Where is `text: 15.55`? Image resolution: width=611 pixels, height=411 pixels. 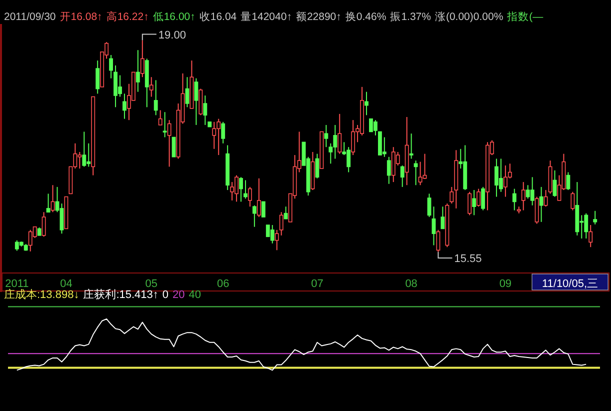
text: 15.55 is located at coordinates (468, 259).